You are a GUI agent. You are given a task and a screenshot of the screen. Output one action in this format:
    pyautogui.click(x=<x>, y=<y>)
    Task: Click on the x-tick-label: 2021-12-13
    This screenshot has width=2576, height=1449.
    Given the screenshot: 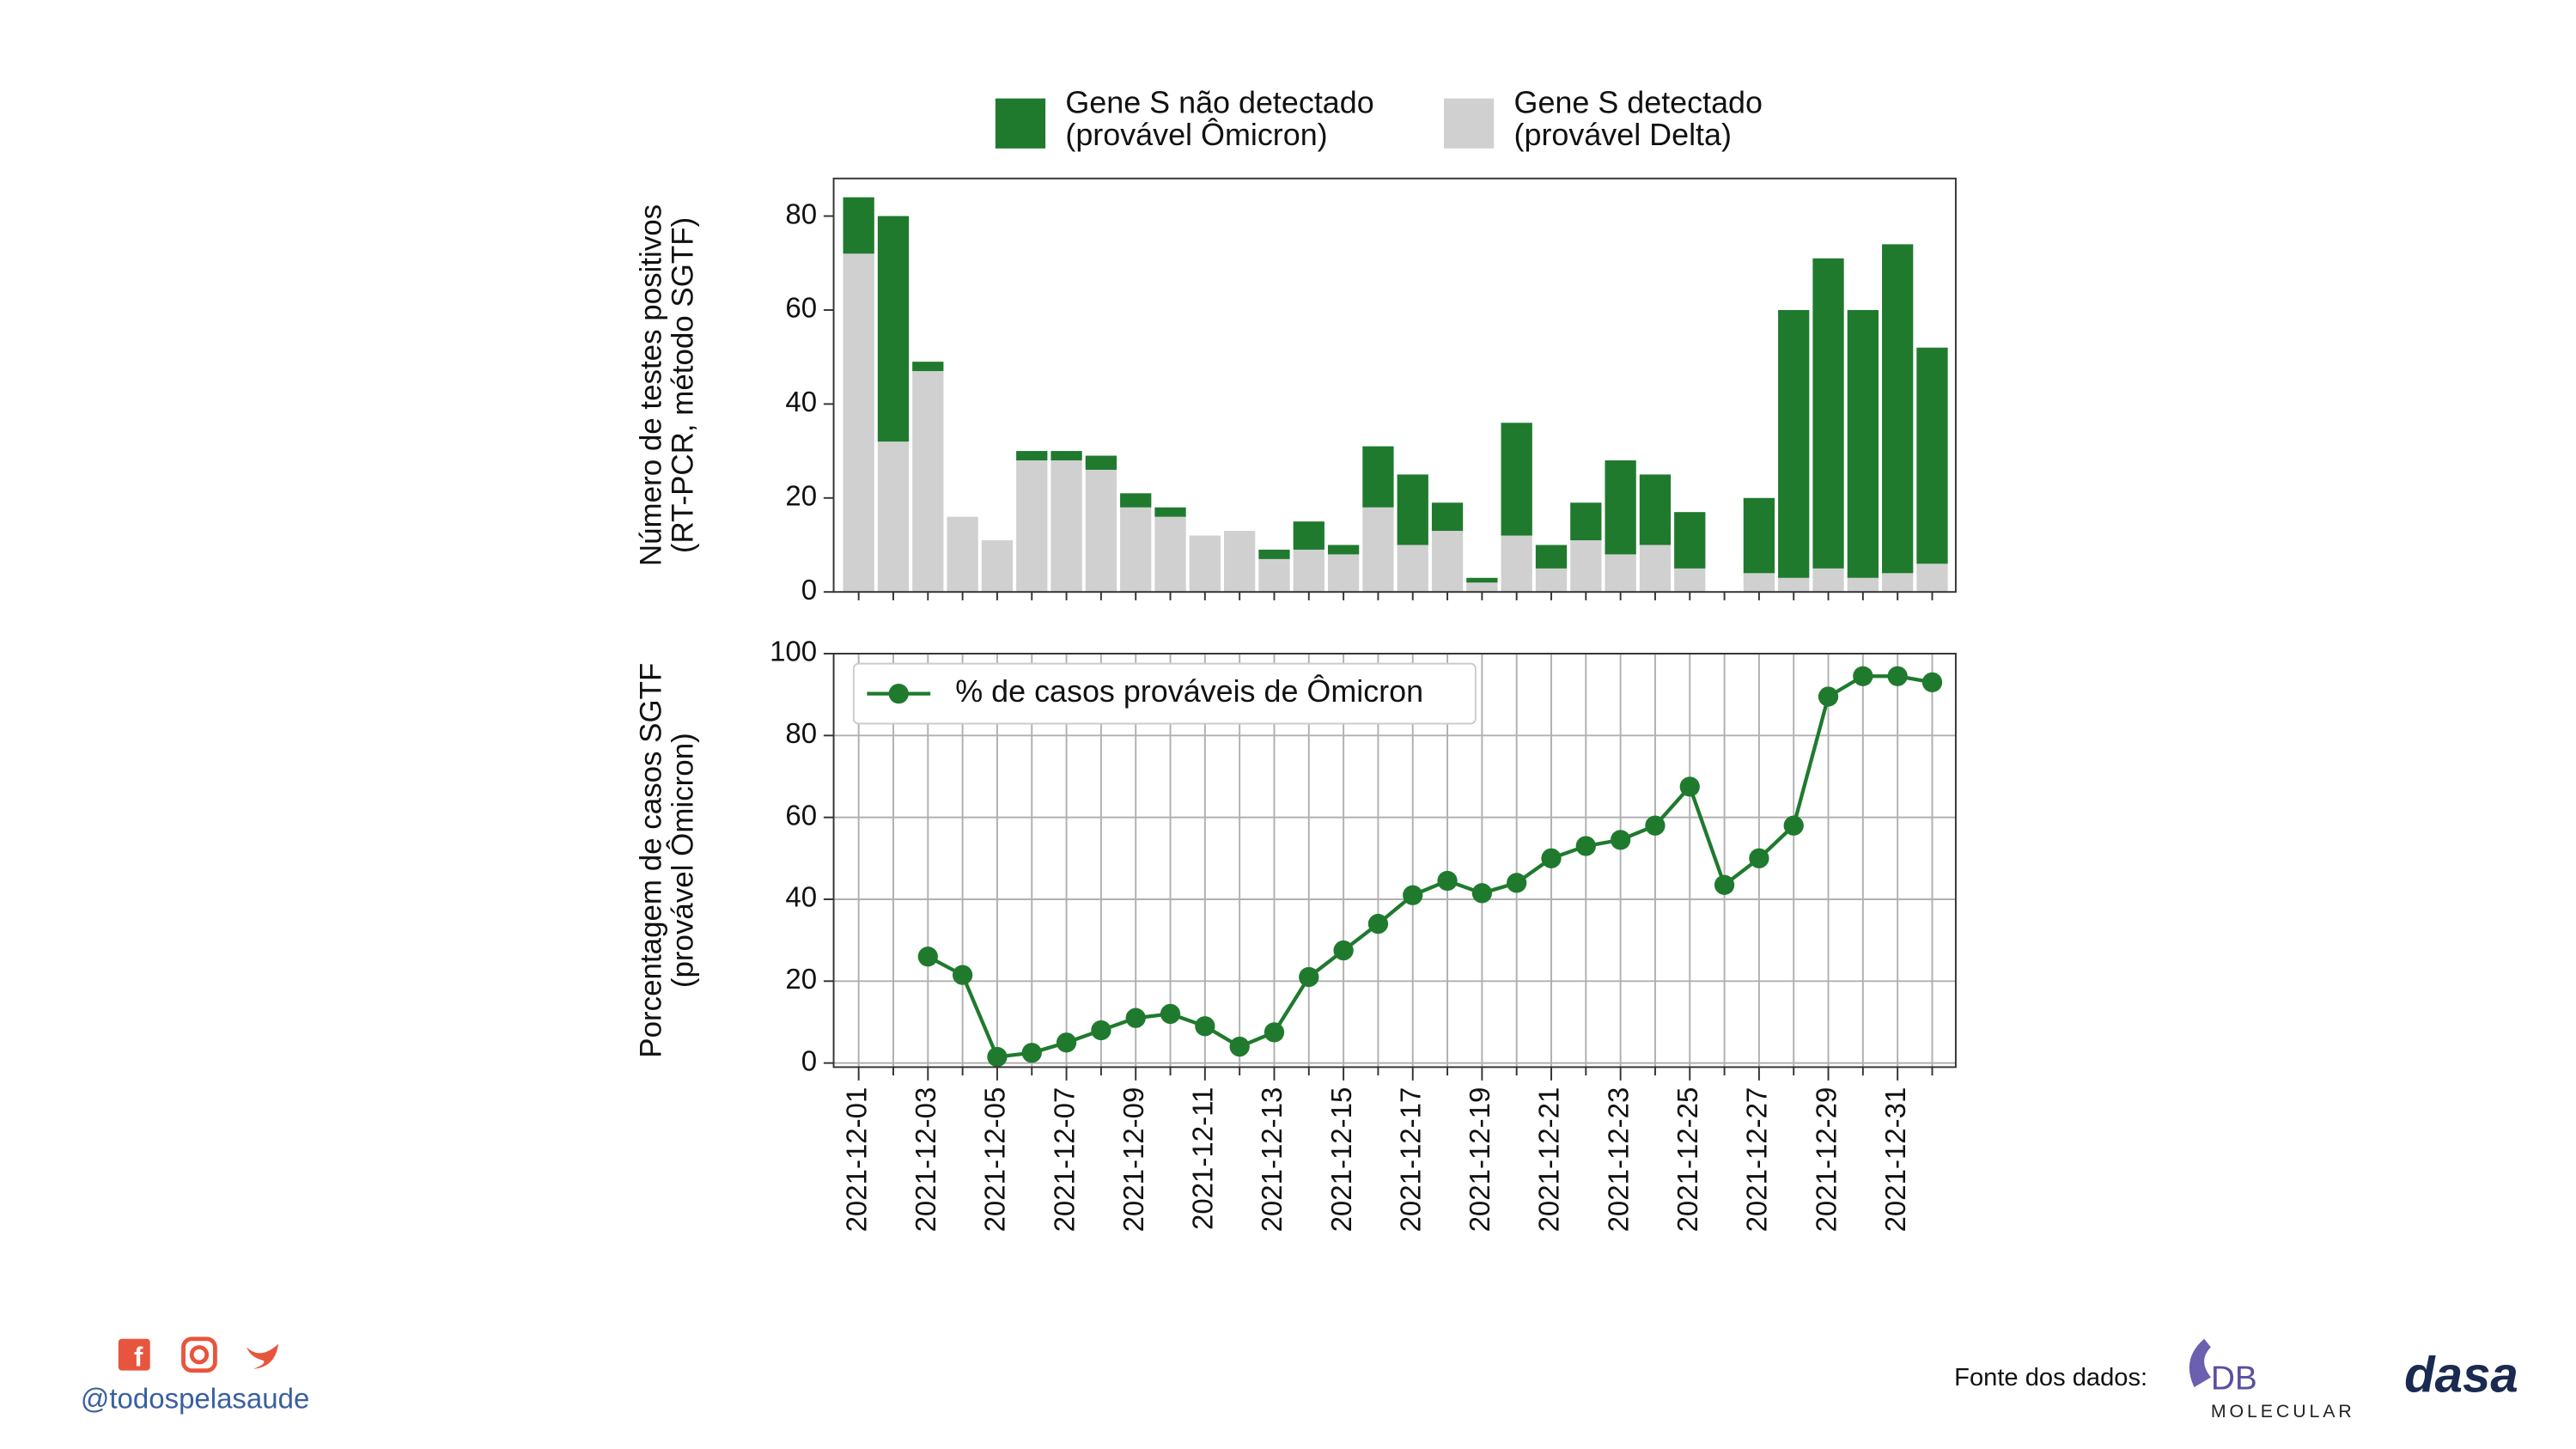 What is the action you would take?
    pyautogui.click(x=1272, y=1160)
    